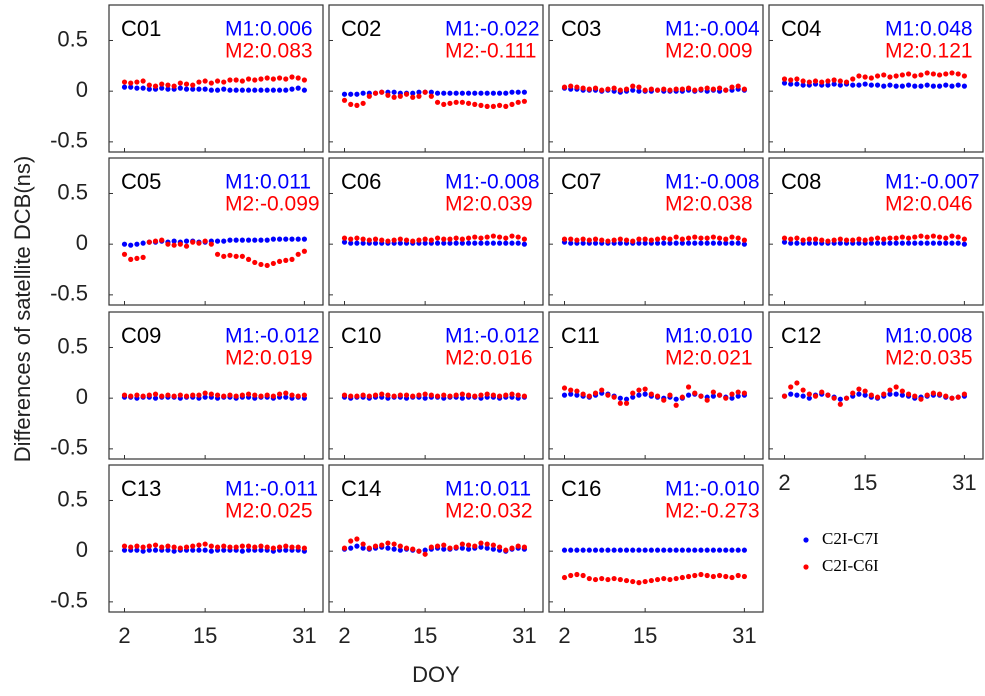 This screenshot has width=985, height=696. What do you see at coordinates (929, 358) in the screenshot?
I see `annotation: M2:0.035` at bounding box center [929, 358].